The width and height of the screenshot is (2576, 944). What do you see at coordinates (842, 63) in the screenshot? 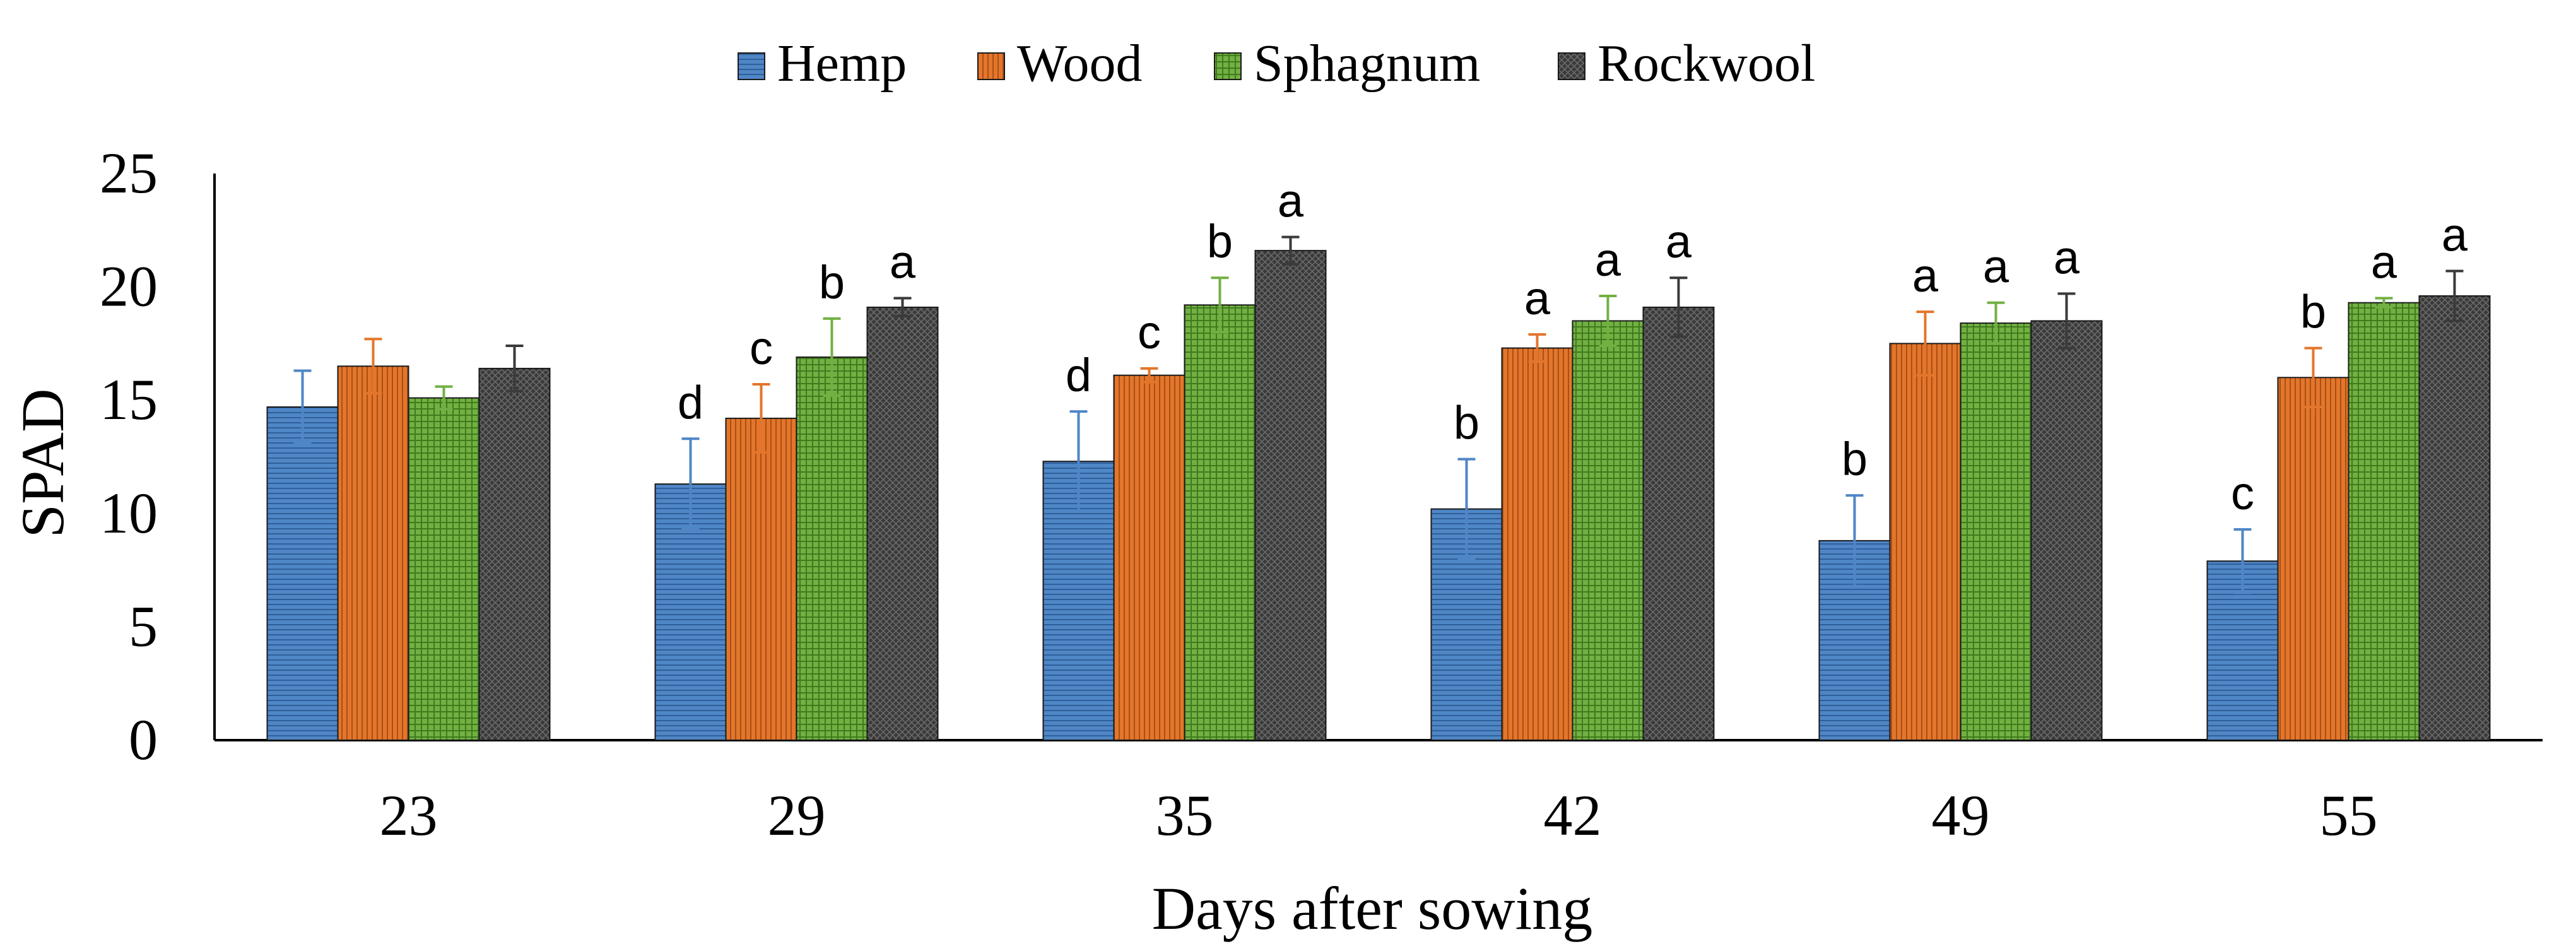
I see `legend-label: Hemp` at bounding box center [842, 63].